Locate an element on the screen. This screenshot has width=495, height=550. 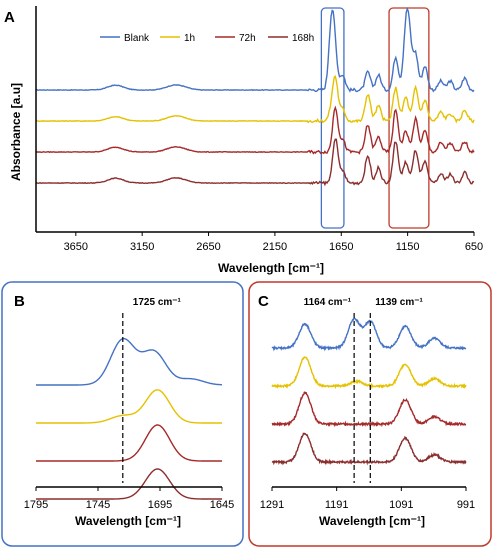
x-tick-label: 1191 is located at coordinates (337, 505).